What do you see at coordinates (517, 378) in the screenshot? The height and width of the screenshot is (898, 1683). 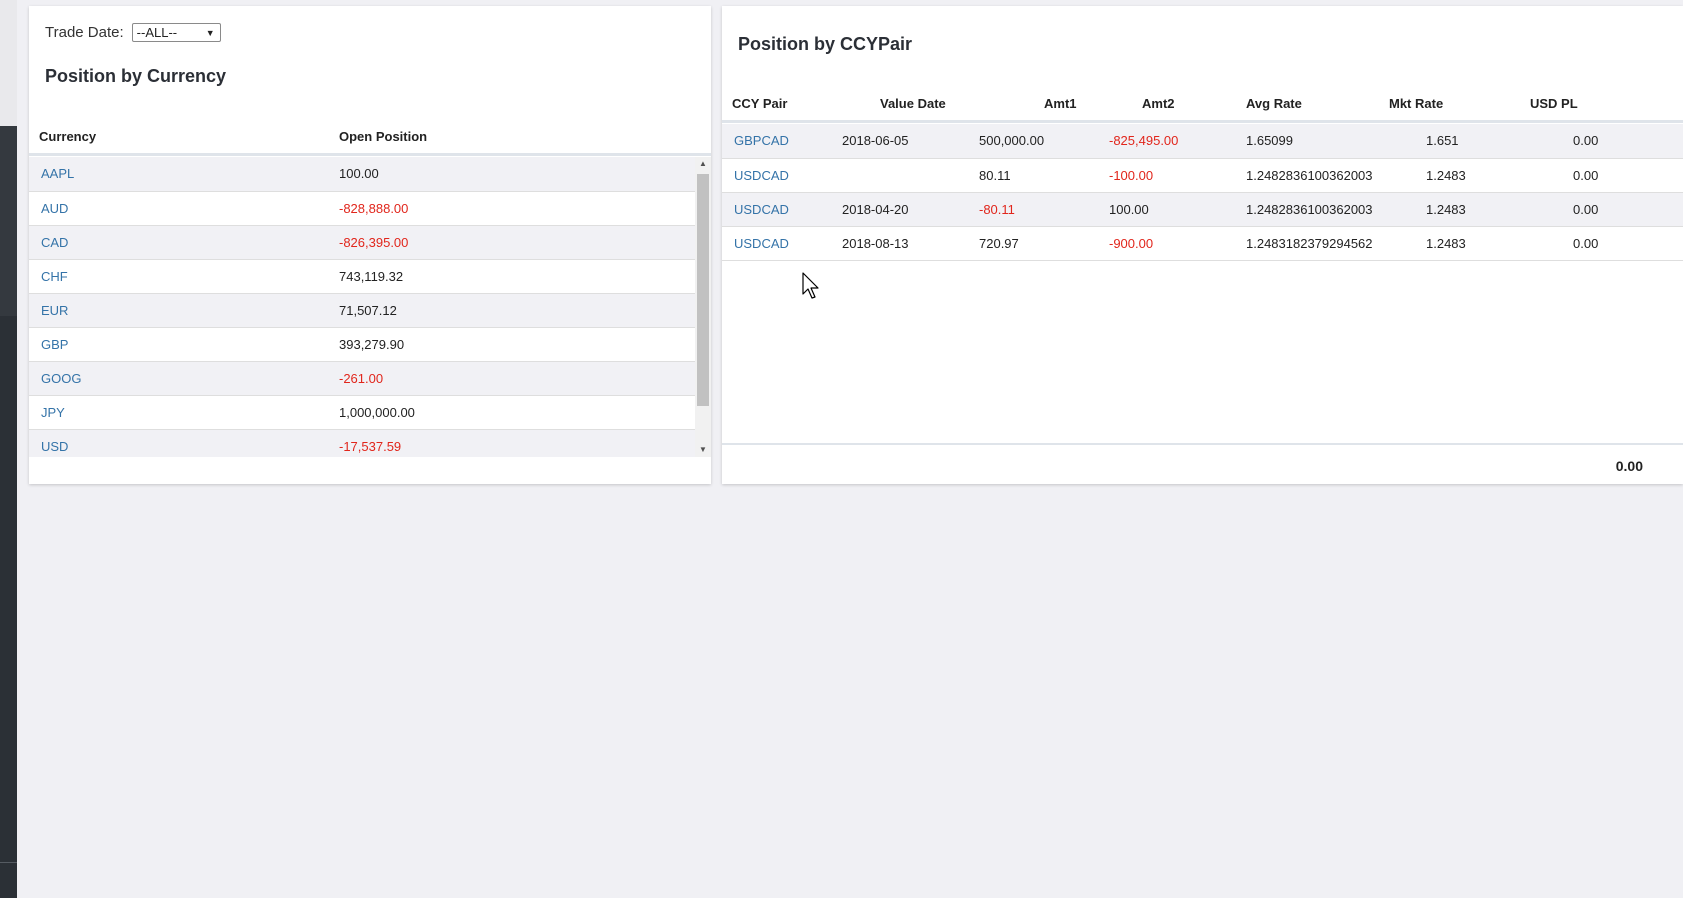 I see `open-position-cell: -261.00` at bounding box center [517, 378].